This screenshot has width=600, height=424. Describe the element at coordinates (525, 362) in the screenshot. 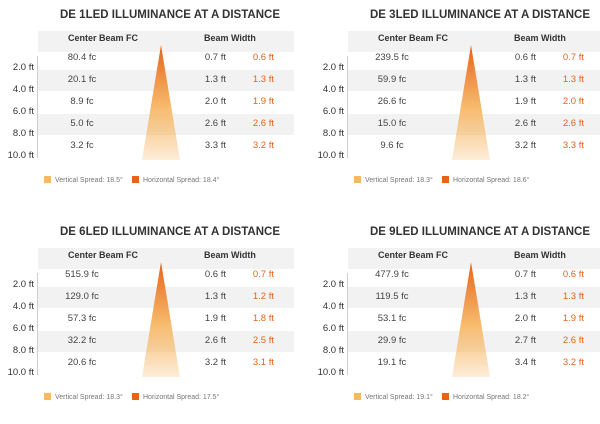

I see `vertical-beam-width-value: 3.4 ft` at that location.